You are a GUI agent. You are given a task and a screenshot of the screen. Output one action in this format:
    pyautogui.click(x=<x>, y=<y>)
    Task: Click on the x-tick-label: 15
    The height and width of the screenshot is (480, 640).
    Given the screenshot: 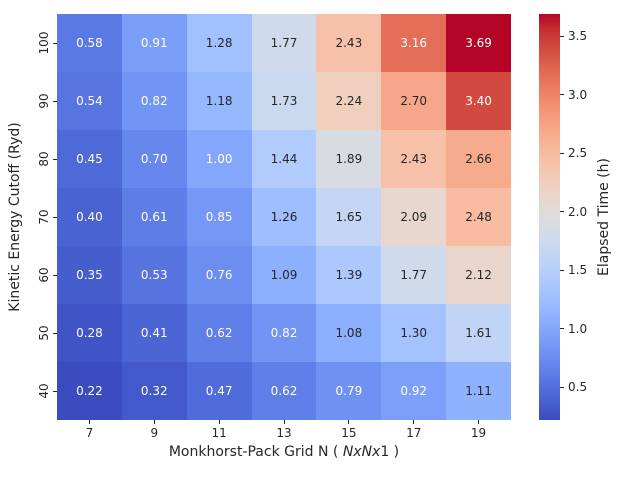 What is the action you would take?
    pyautogui.click(x=349, y=433)
    